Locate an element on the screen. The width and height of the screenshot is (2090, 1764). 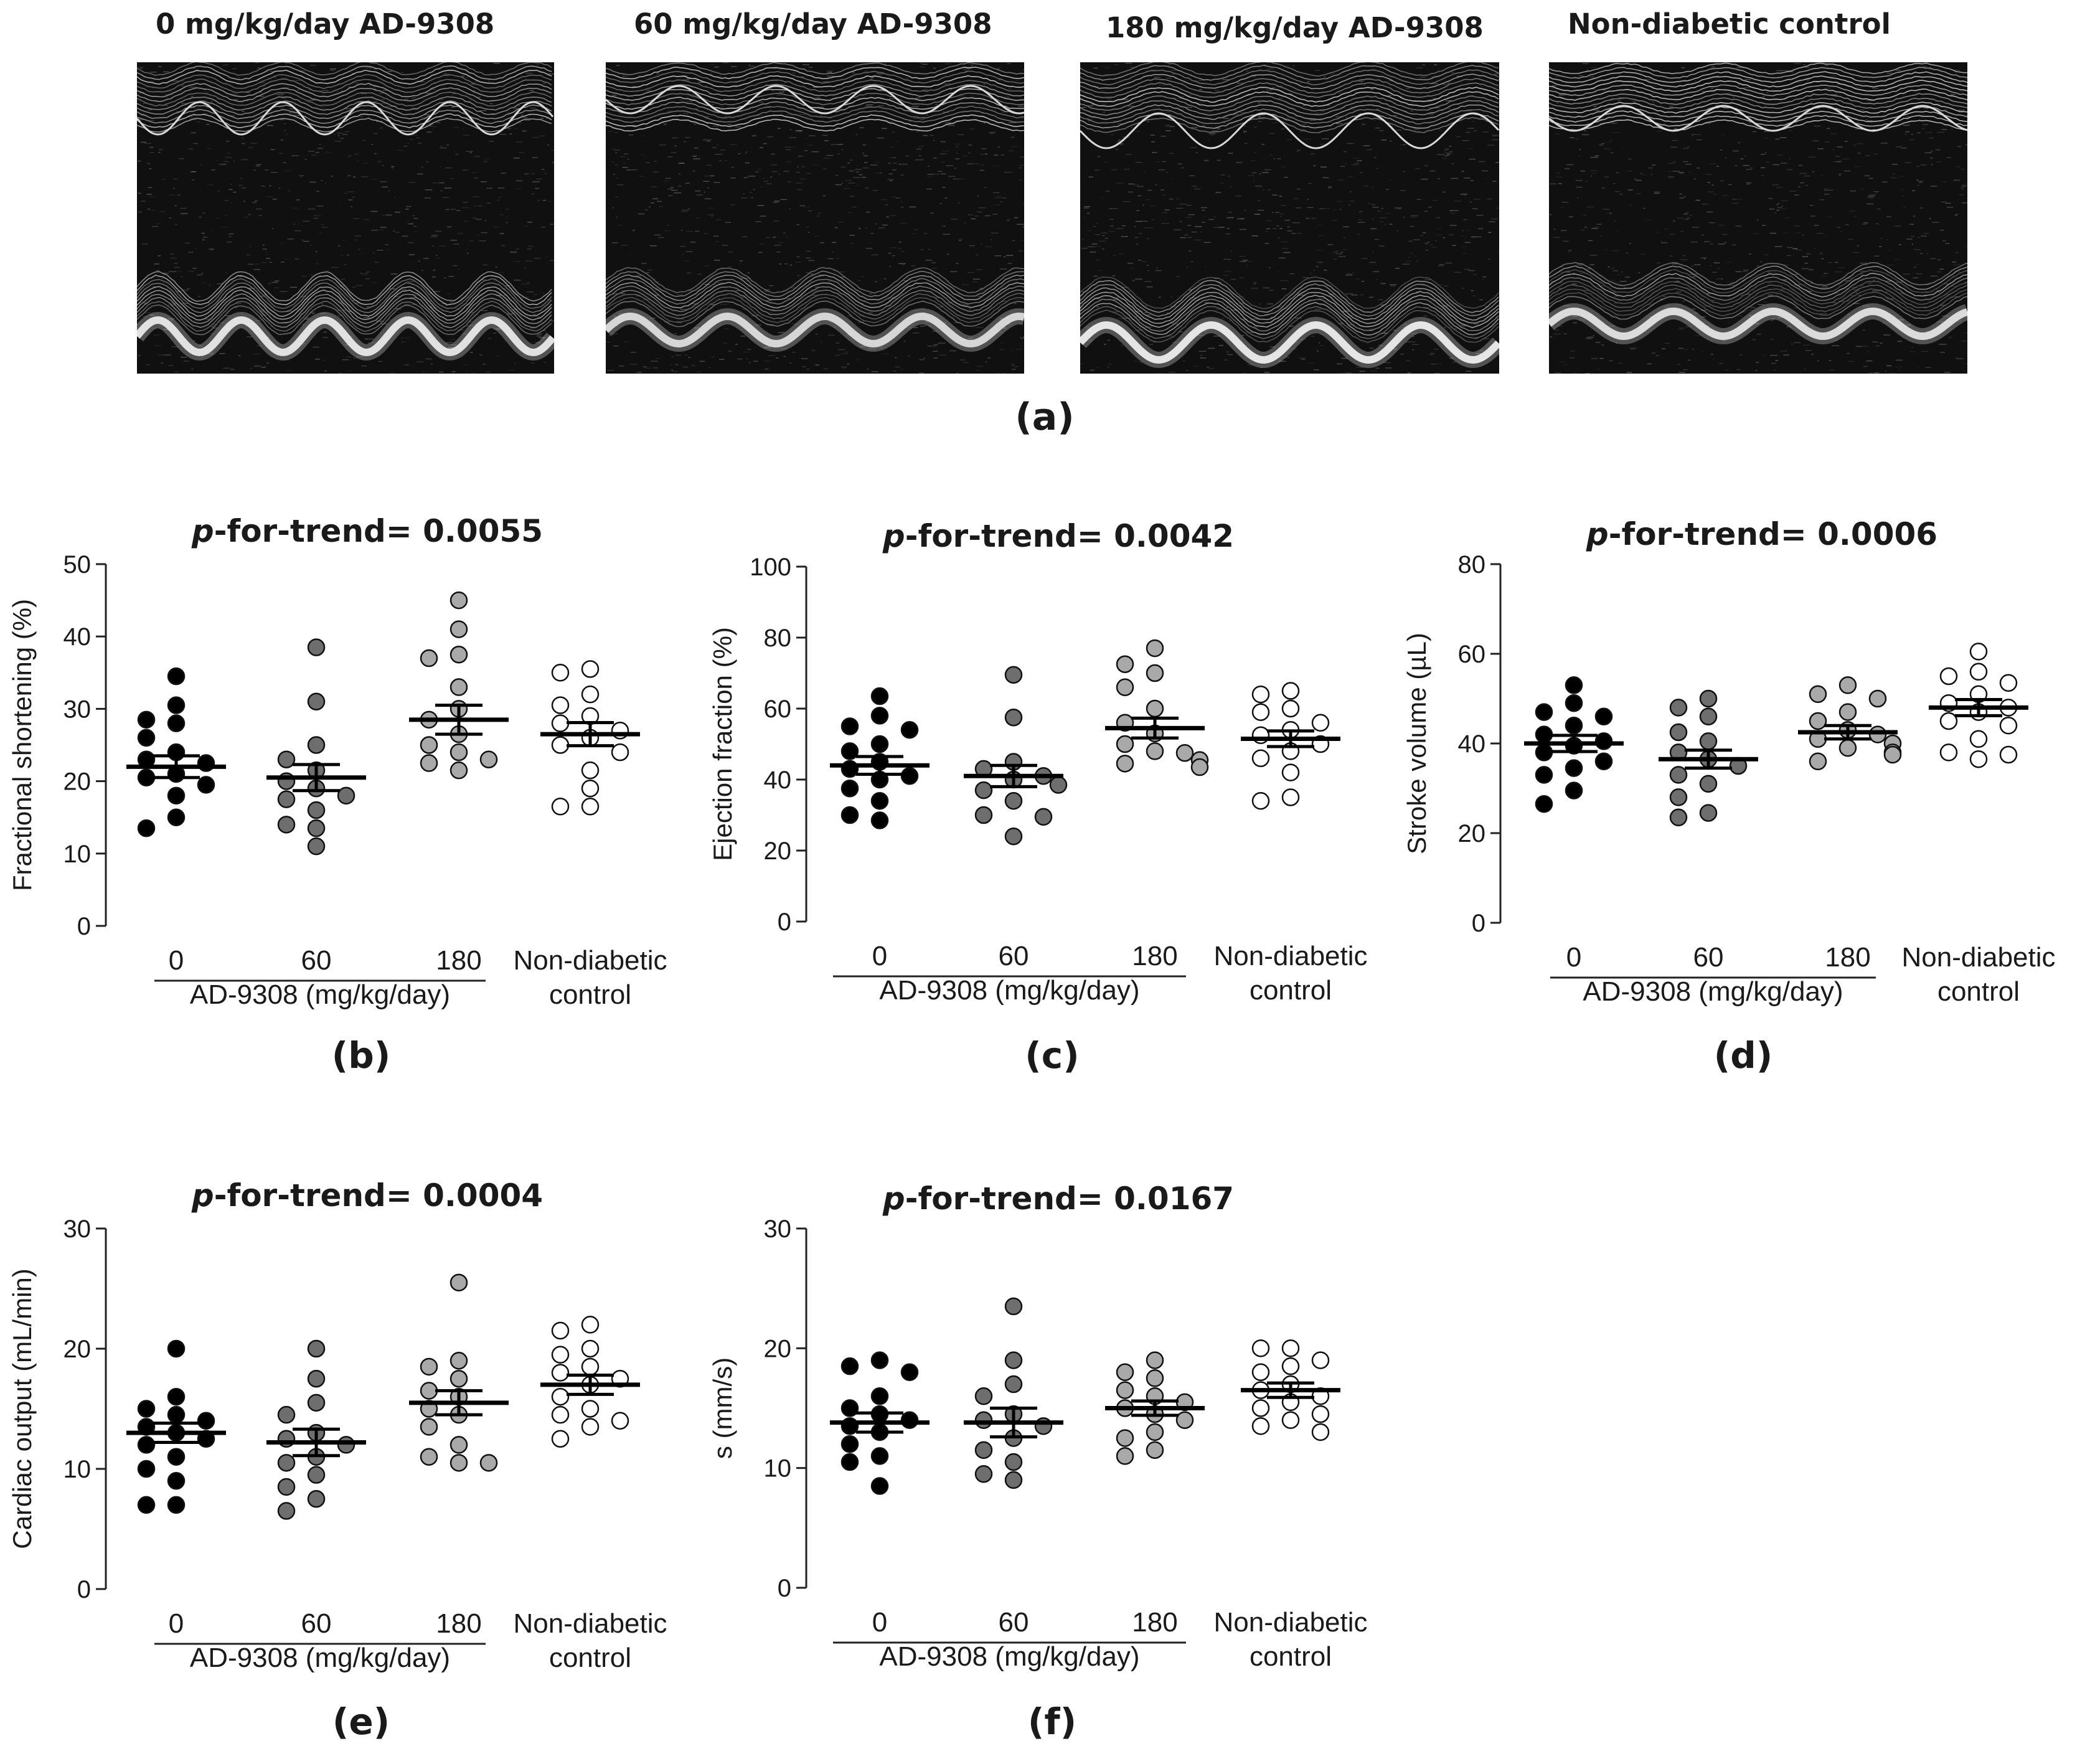
chart-title-text: -for-trend= 0.0042 is located at coordinates (1069, 536).